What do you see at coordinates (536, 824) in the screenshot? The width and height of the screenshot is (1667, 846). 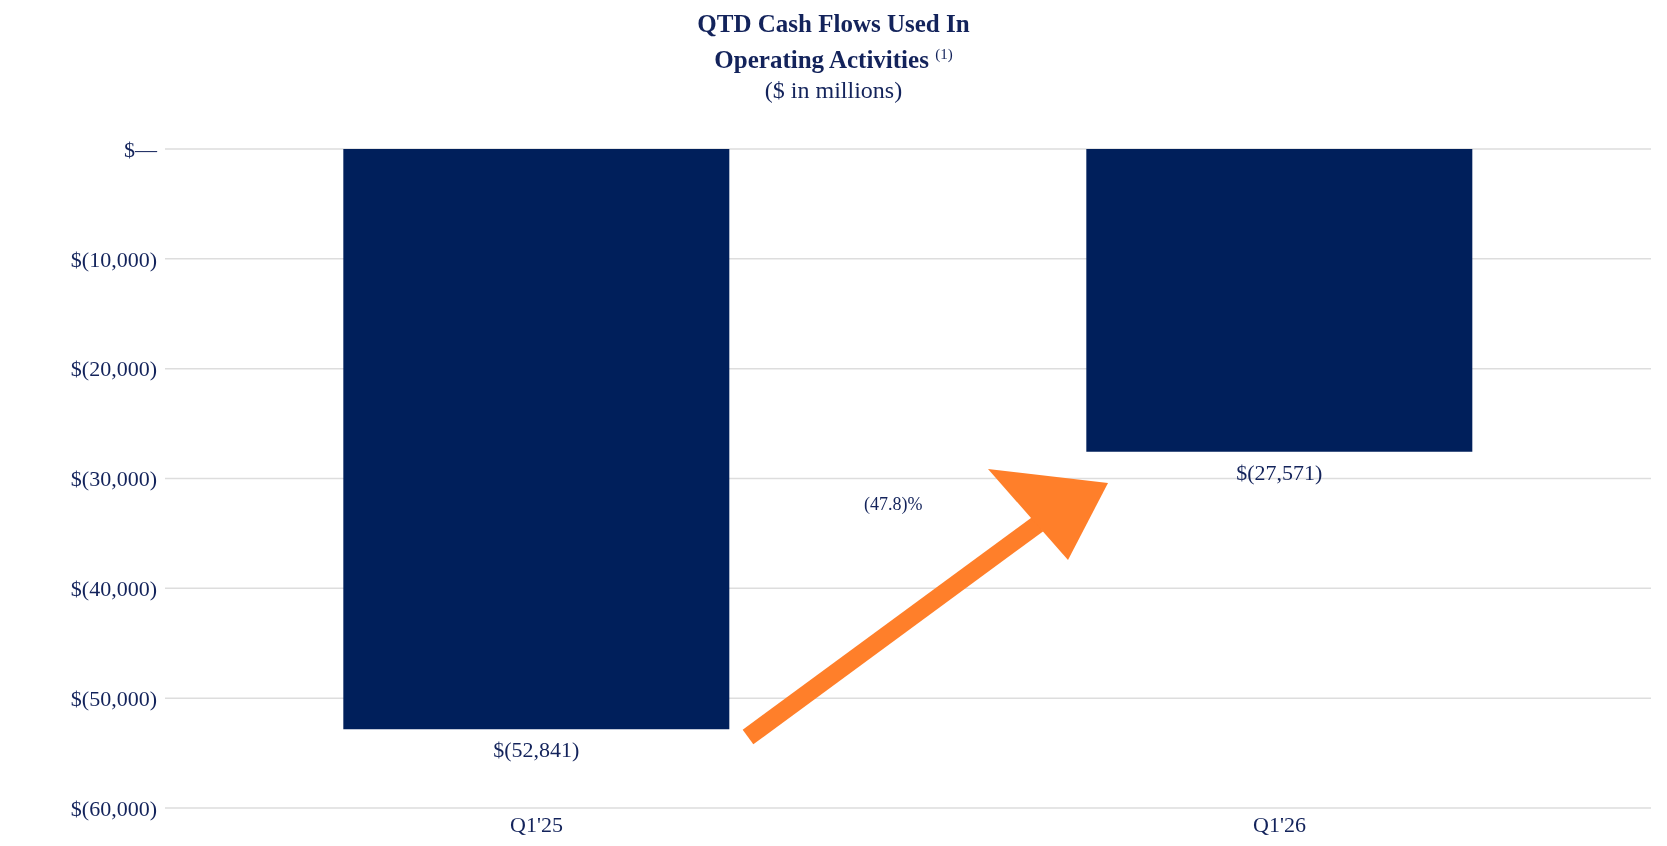 I see `x-tick-label: Q1'25` at bounding box center [536, 824].